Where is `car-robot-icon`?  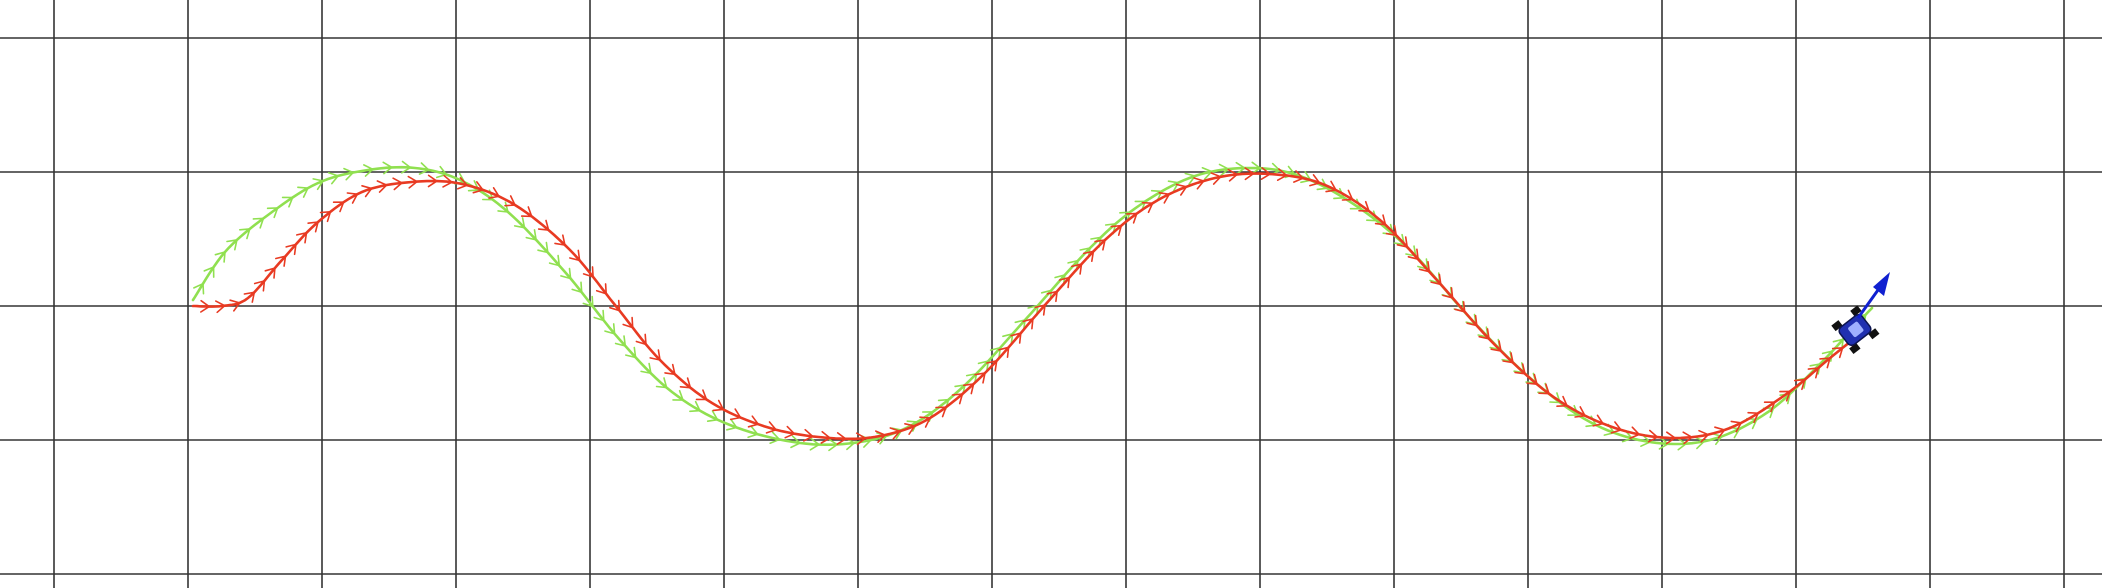 car-robot-icon is located at coordinates (1860, 313).